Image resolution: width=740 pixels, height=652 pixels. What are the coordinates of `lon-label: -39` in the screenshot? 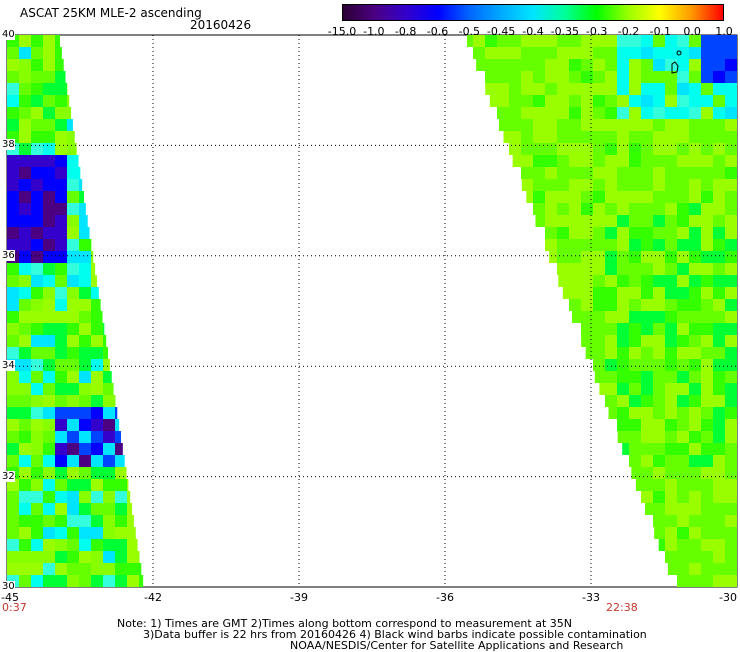 It's located at (299, 597).